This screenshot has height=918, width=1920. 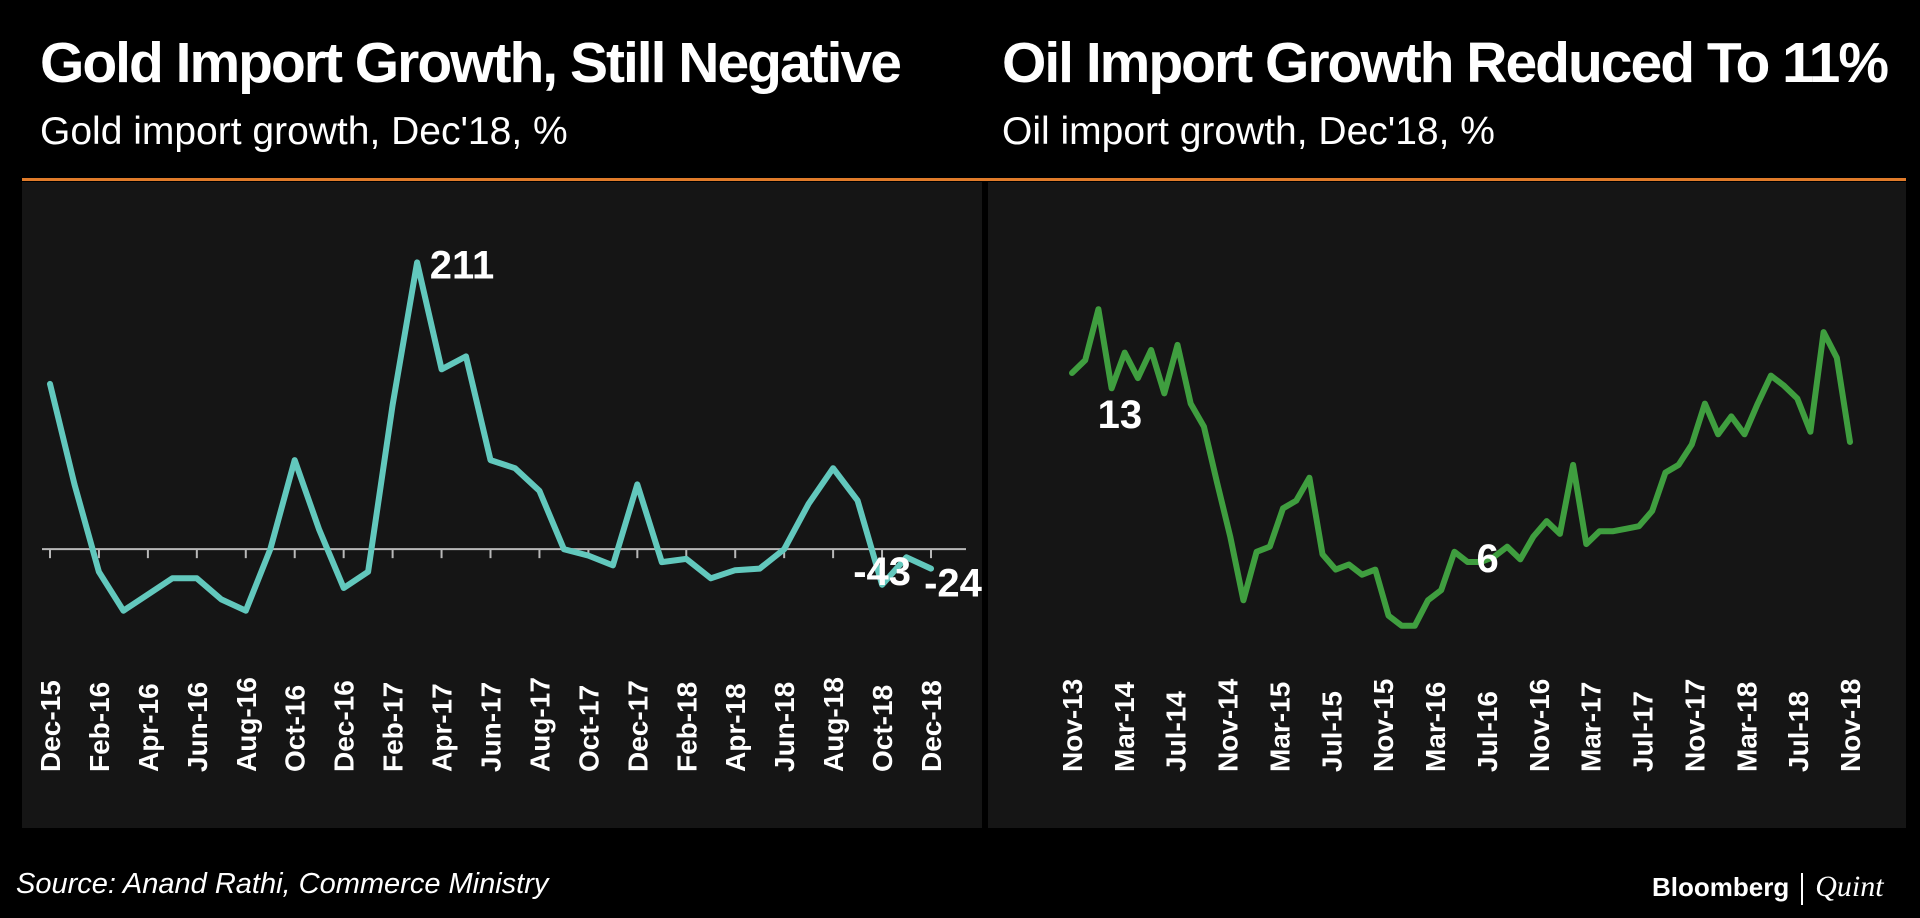 What do you see at coordinates (1746, 727) in the screenshot?
I see `oil-x-tick-label: Mar-18` at bounding box center [1746, 727].